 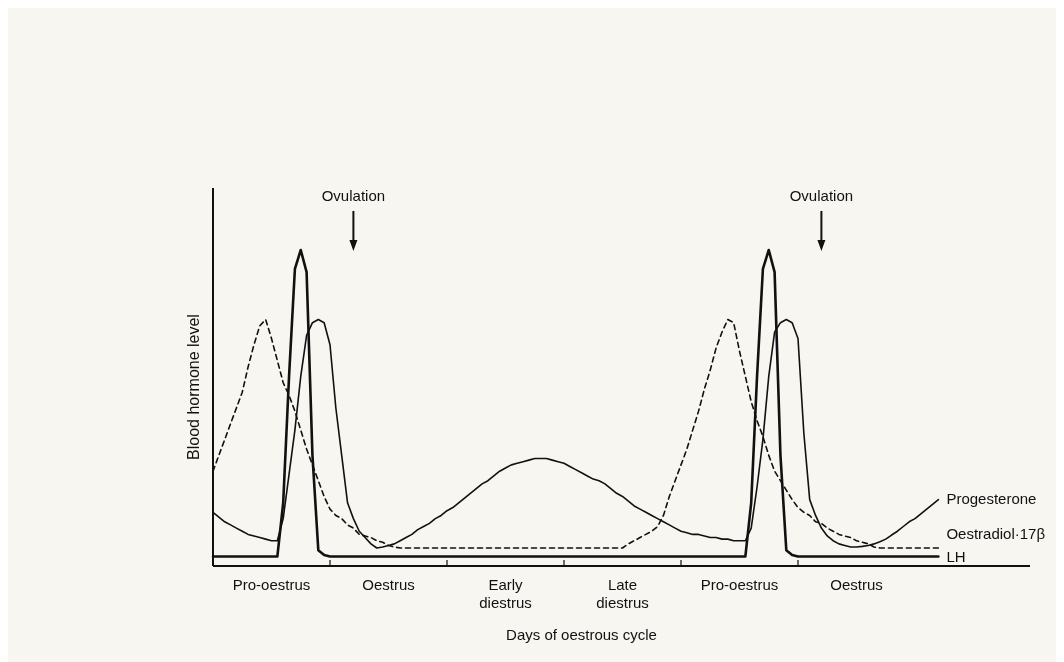 I want to click on x-tick-label: Early diestrus, so click(x=505, y=593).